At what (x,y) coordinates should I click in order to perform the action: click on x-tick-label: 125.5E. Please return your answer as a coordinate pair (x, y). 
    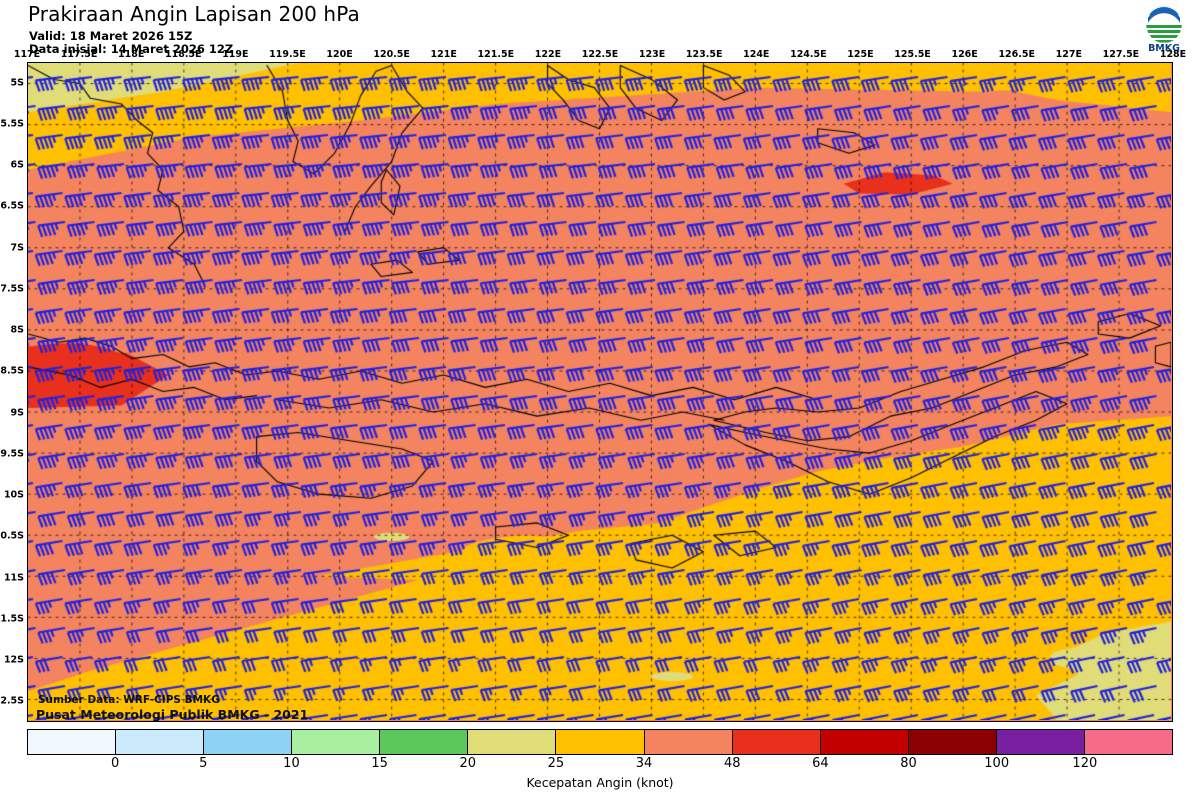
    Looking at the image, I should click on (912, 54).